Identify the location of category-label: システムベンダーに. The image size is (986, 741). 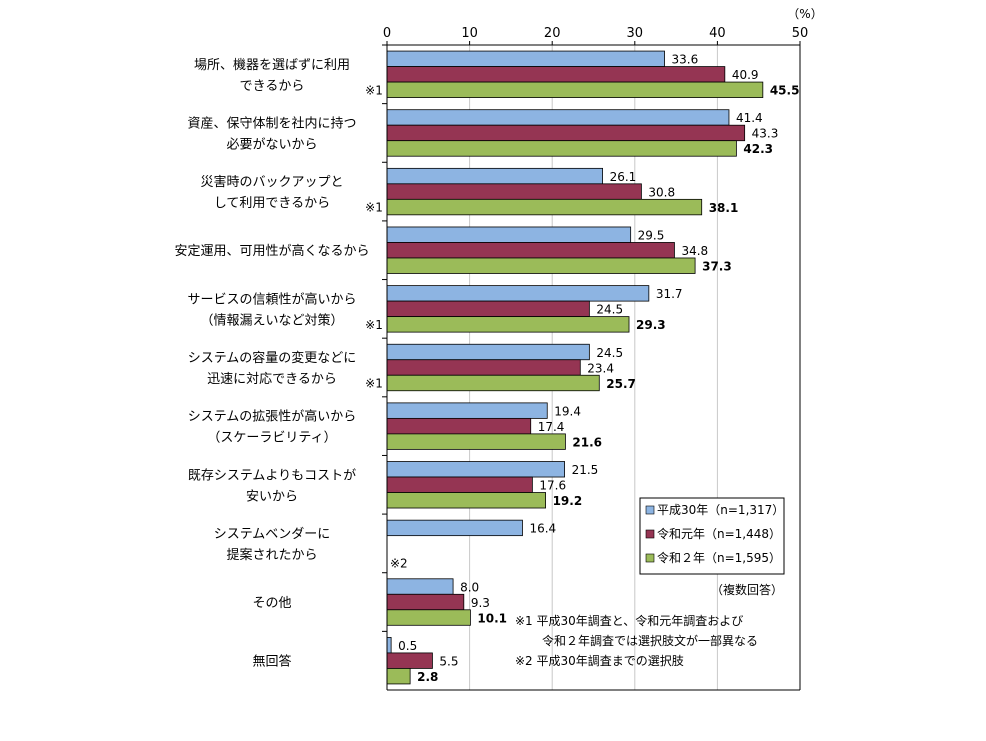
(272, 534).